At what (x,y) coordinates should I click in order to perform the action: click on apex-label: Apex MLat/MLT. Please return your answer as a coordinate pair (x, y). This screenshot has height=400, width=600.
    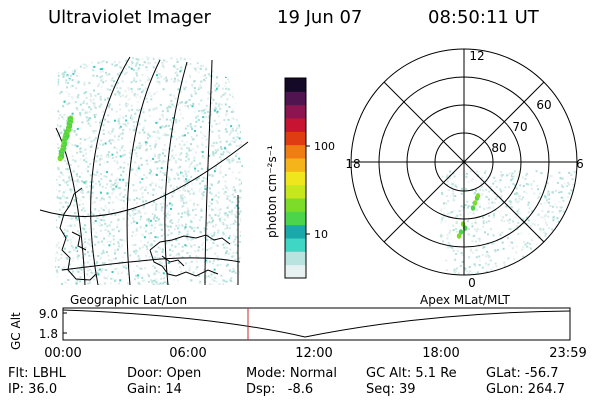
    Looking at the image, I should click on (465, 300).